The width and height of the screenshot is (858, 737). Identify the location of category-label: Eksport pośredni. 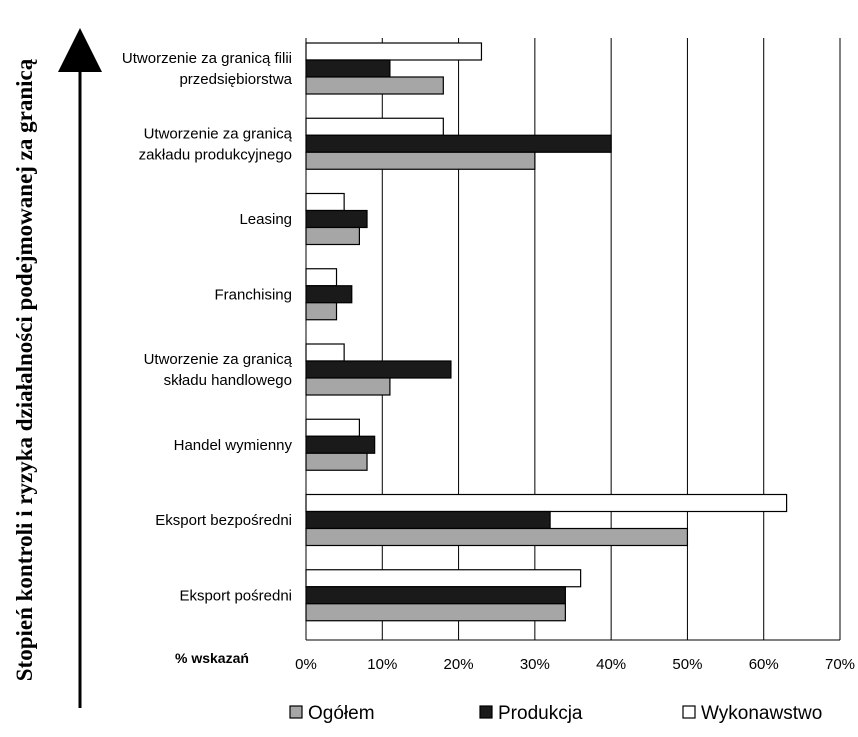
(235, 595).